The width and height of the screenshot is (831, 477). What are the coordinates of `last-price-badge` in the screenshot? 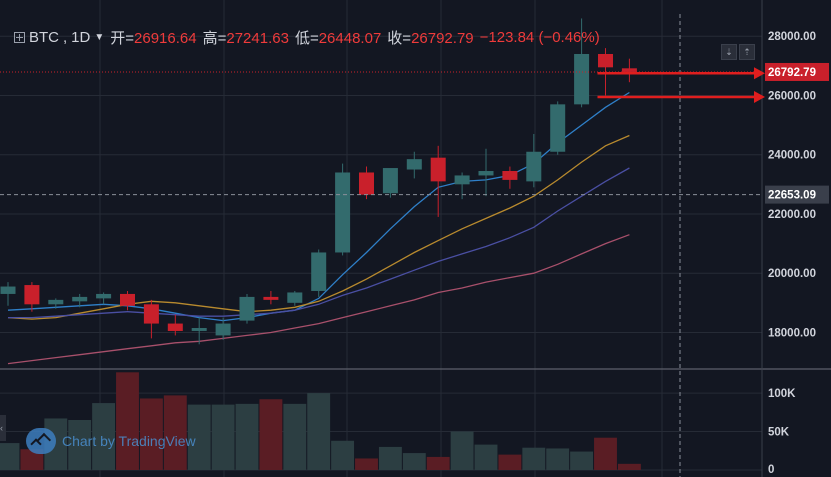 It's located at (797, 71).